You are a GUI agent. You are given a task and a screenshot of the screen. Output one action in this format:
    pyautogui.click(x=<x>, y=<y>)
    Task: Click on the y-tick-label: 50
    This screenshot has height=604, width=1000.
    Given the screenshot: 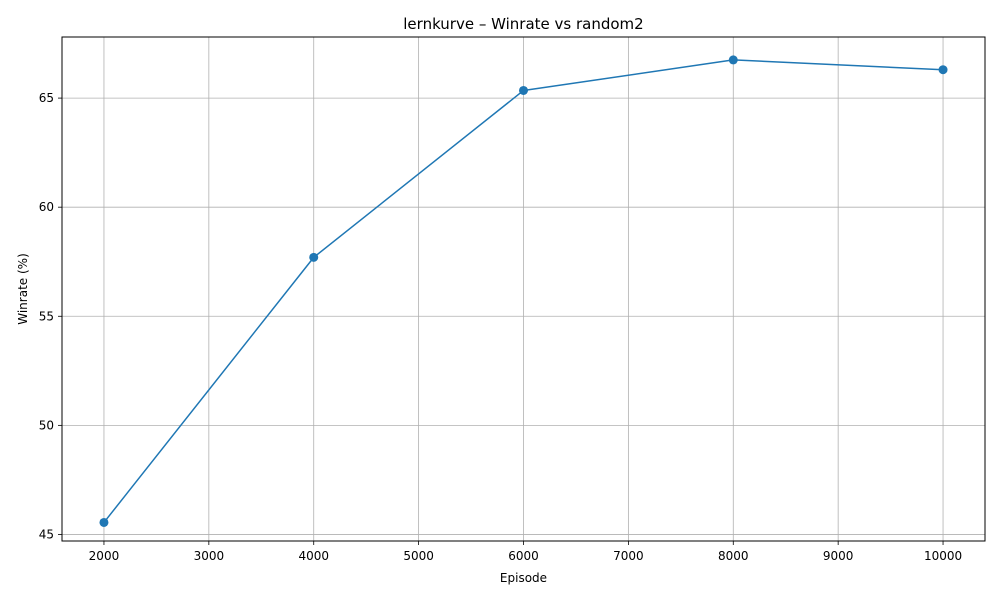 What is the action you would take?
    pyautogui.click(x=46, y=425)
    